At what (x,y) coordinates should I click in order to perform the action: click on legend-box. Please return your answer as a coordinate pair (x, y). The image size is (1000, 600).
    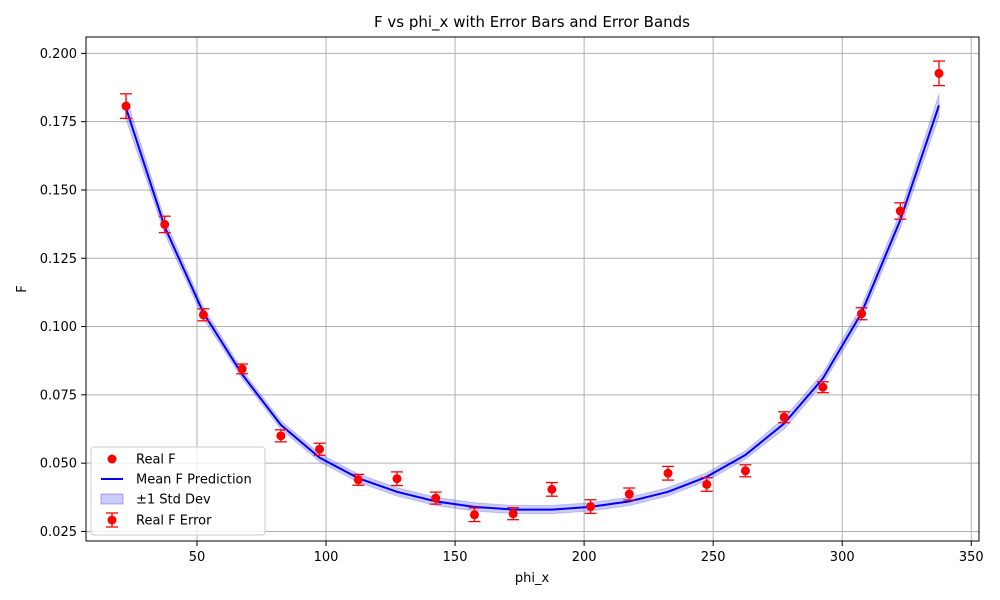
    Looking at the image, I should click on (178, 491).